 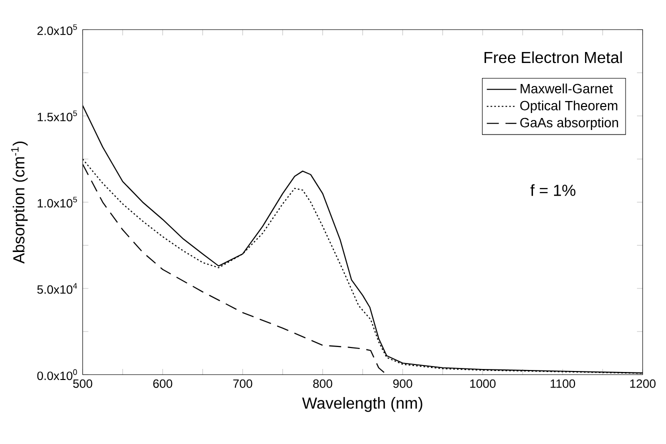 I want to click on x-tick-label: 1200, so click(x=643, y=383).